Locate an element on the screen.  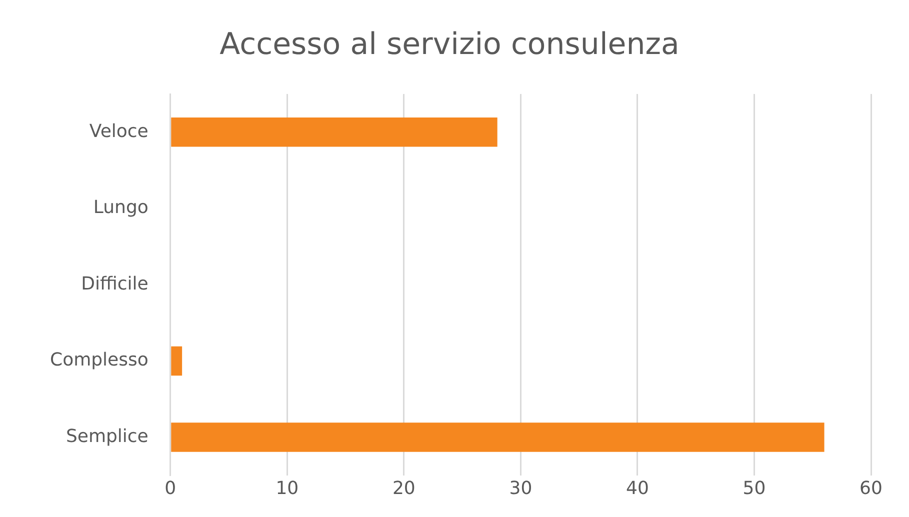
y-tick-label: Lungo is located at coordinates (120, 207).